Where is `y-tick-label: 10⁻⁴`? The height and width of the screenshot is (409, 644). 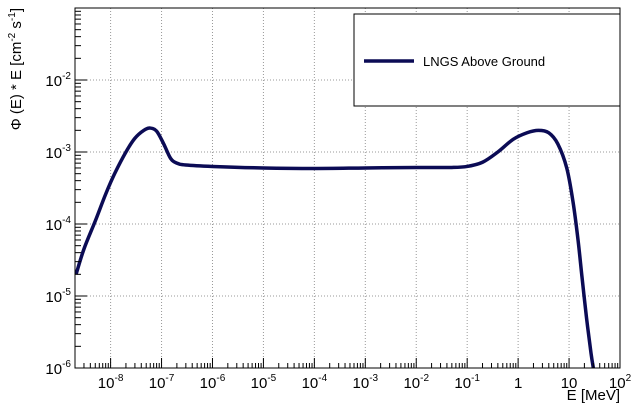
y-tick-label: 10⁻⁴ is located at coordinates (58, 224).